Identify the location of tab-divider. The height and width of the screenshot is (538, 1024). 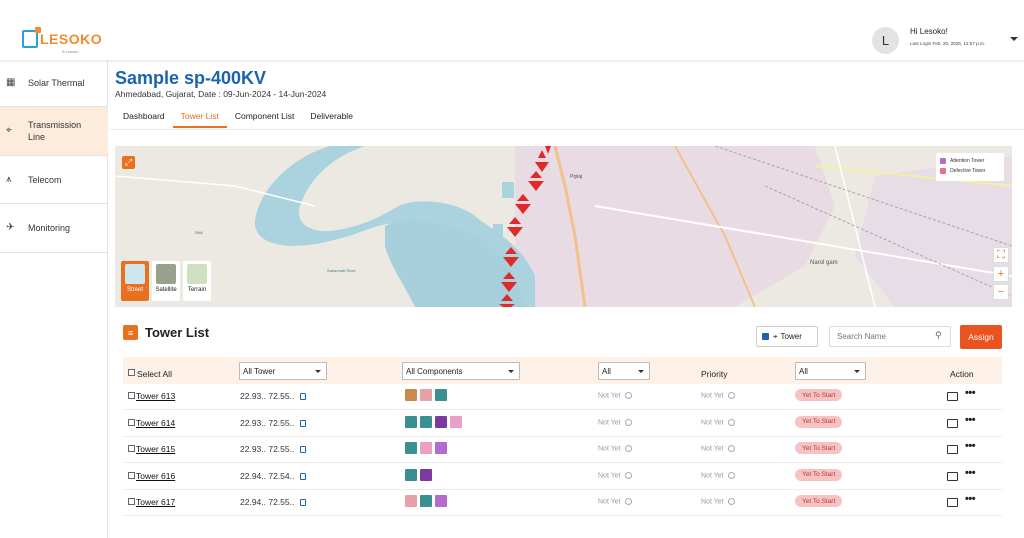
(566, 129).